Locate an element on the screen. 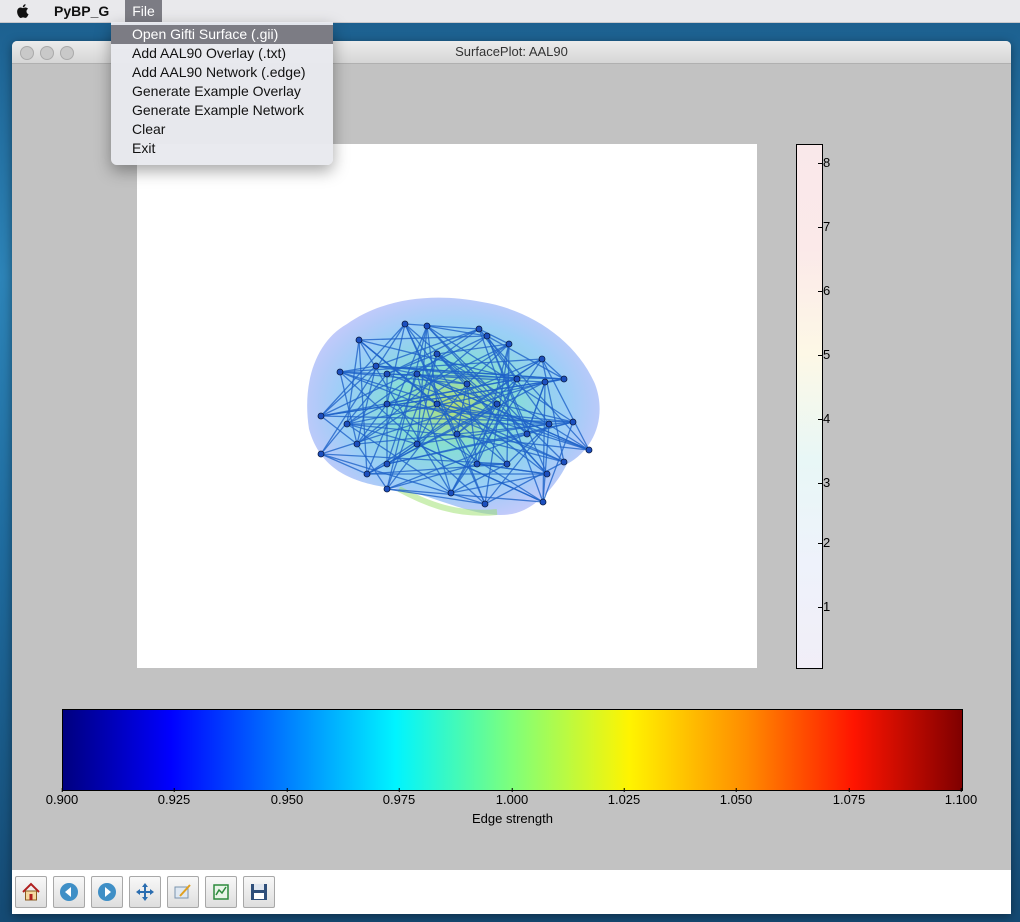 The image size is (1020, 922). file-menu: File is located at coordinates (143, 11).